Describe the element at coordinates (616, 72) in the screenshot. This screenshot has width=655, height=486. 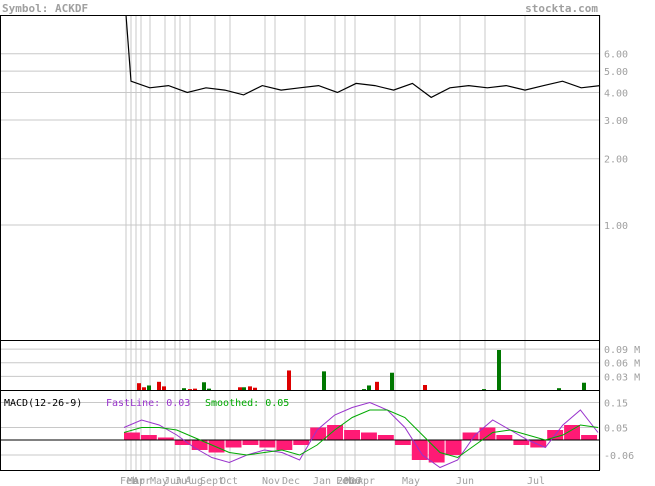
I see `price-tick-label: 5.00` at that location.